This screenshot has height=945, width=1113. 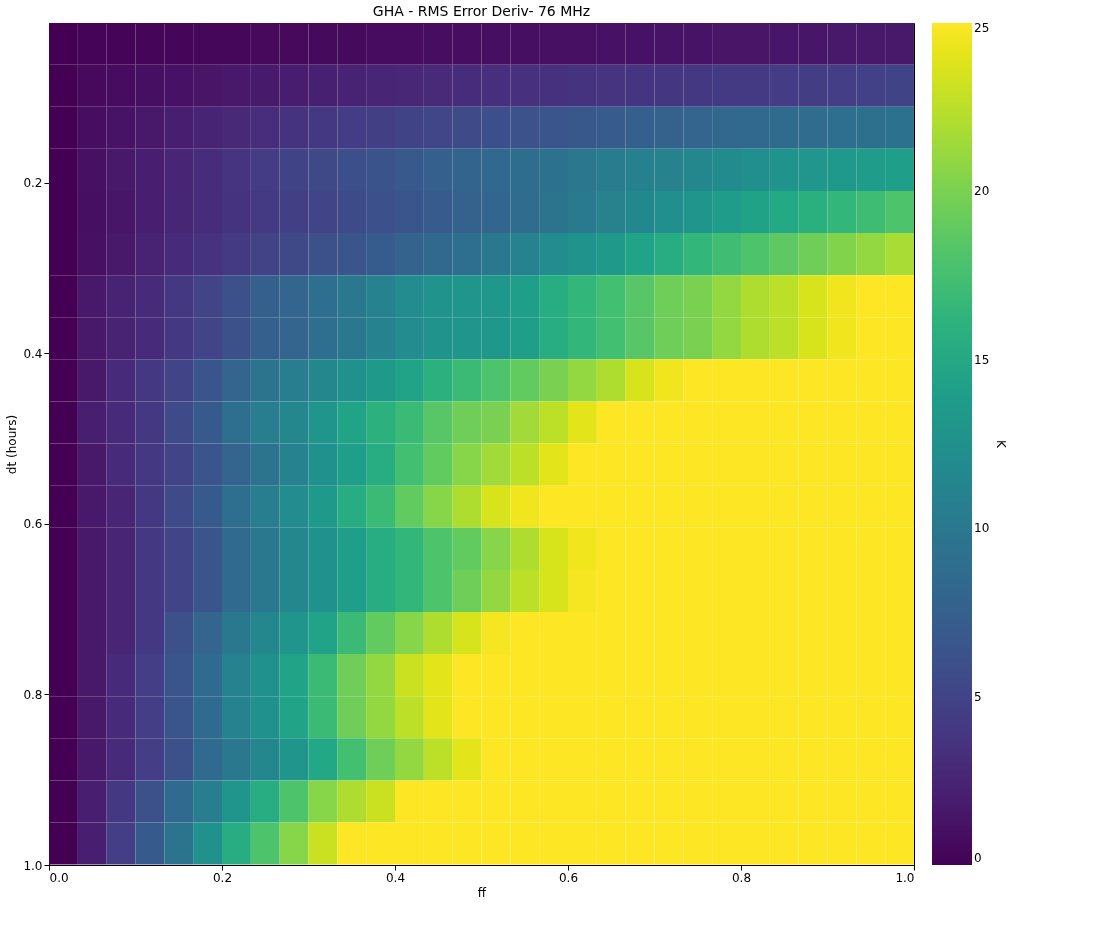 I want to click on color-bar-label: 0, so click(x=978, y=858).